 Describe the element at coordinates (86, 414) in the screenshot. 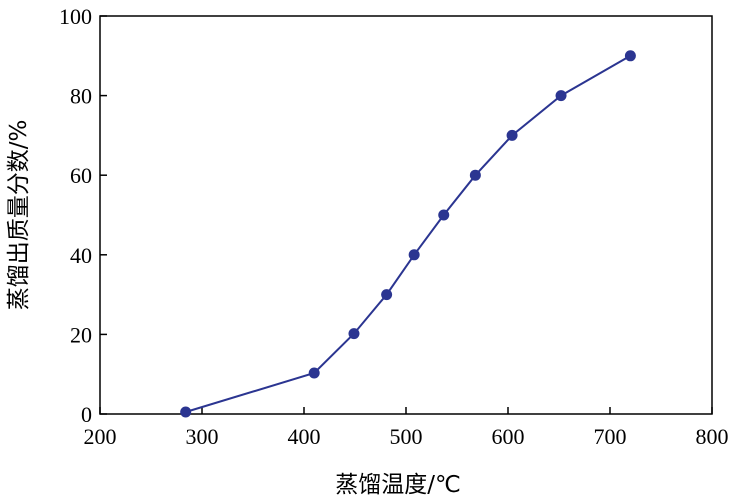

I see `y-tick-label: 0` at that location.